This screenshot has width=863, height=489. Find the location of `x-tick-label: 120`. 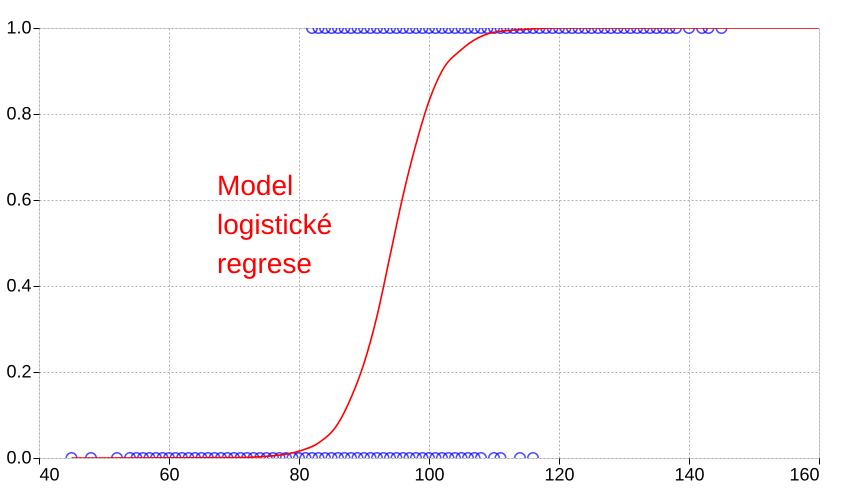

x-tick-label: 120 is located at coordinates (559, 474).